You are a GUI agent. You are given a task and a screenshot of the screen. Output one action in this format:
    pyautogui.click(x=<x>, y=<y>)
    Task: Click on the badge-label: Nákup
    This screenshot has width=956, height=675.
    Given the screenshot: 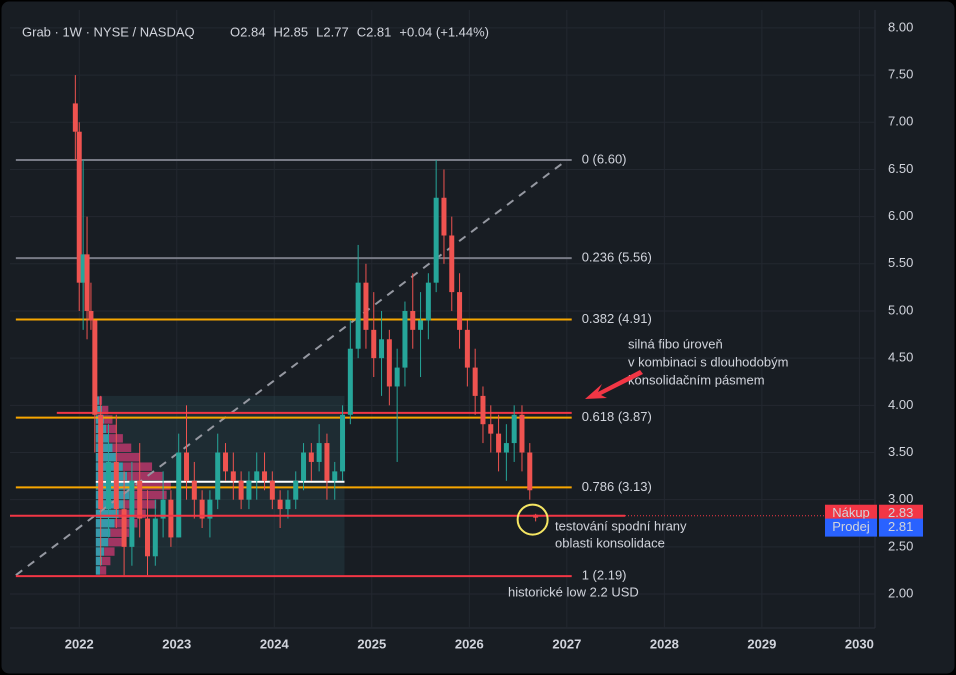 What is the action you would take?
    pyautogui.click(x=851, y=512)
    